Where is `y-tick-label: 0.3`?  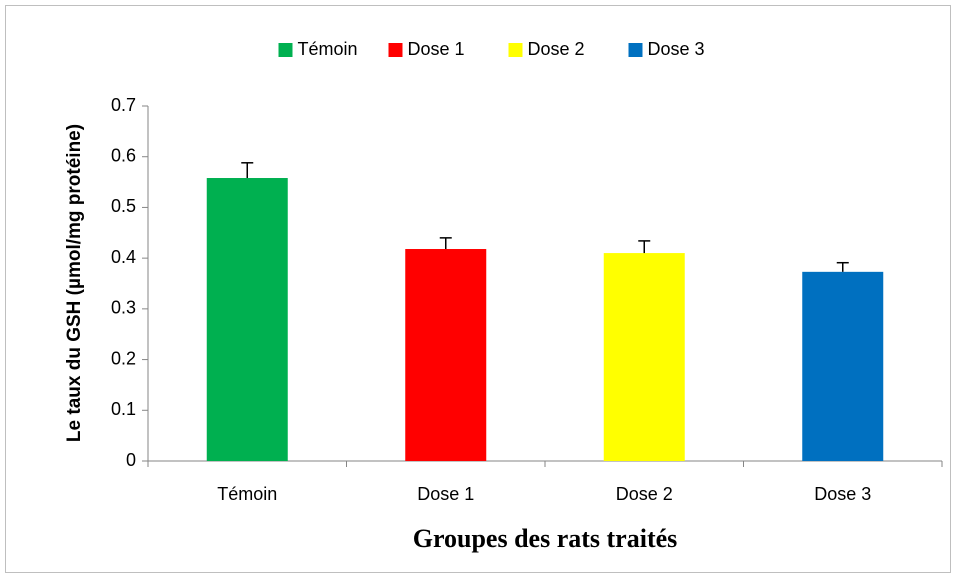 y-tick-label: 0.3 is located at coordinates (123, 308).